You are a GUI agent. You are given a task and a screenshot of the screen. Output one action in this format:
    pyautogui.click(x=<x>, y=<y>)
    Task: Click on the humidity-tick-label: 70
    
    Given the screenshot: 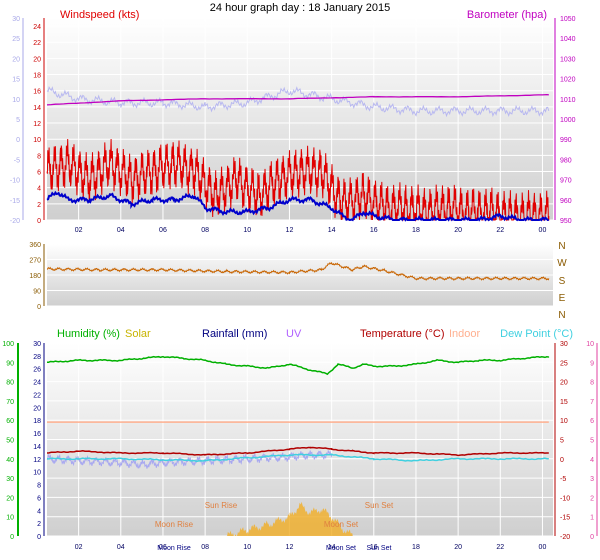 What is the action you would take?
    pyautogui.click(x=10, y=402)
    